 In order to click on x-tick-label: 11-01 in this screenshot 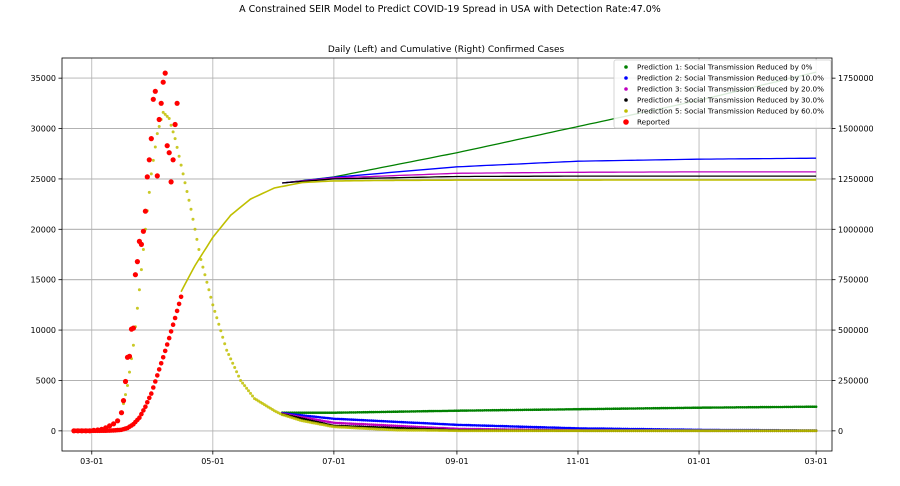, I will do `click(577, 461)`.